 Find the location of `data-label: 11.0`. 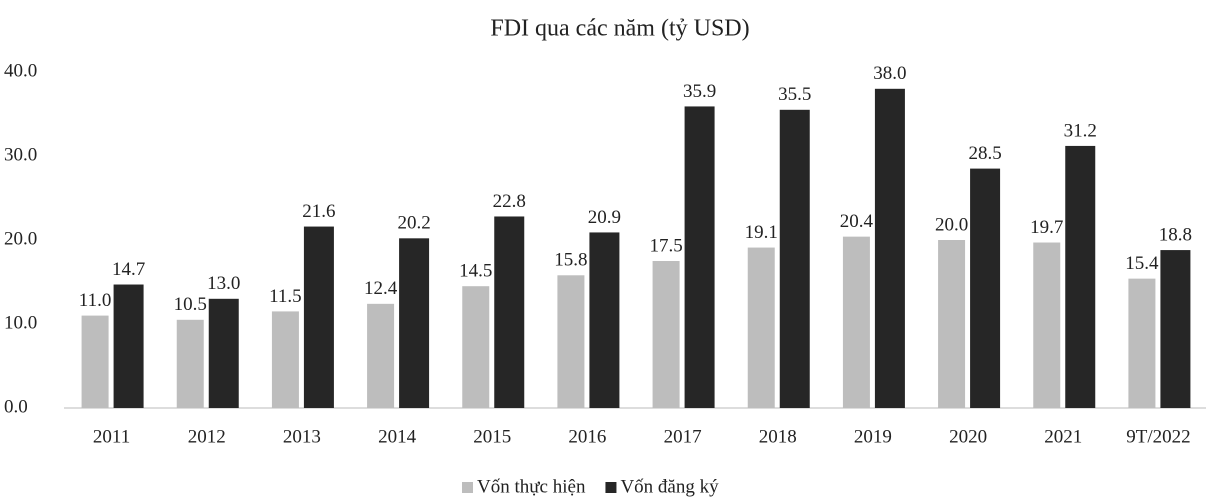

data-label: 11.0 is located at coordinates (95, 300).